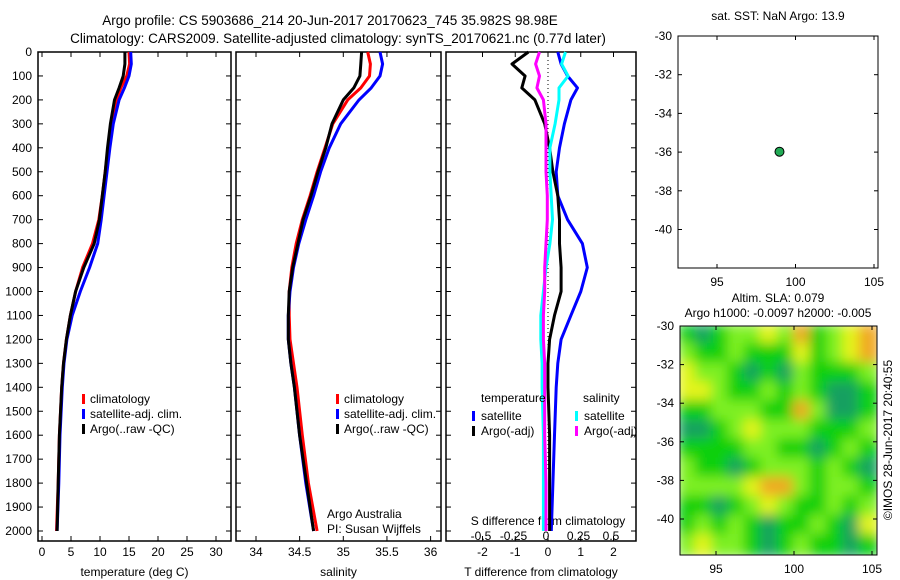  What do you see at coordinates (374, 529) in the screenshot?
I see `annotation-pi: PI: Susan Wijffels` at bounding box center [374, 529].